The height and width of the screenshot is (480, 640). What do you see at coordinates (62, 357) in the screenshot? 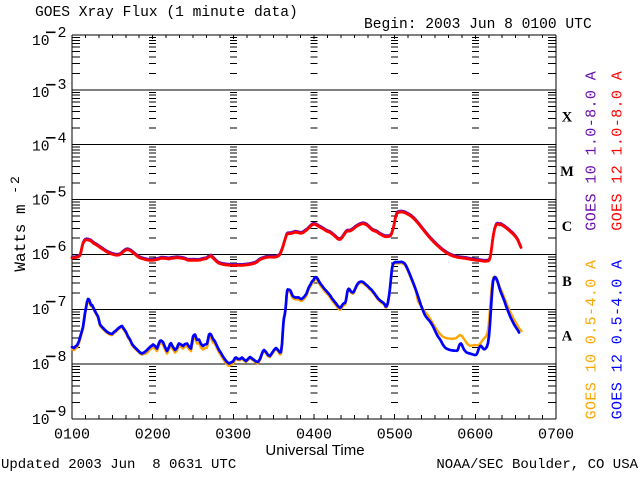
I see `svg-text: 8` at bounding box center [62, 357].